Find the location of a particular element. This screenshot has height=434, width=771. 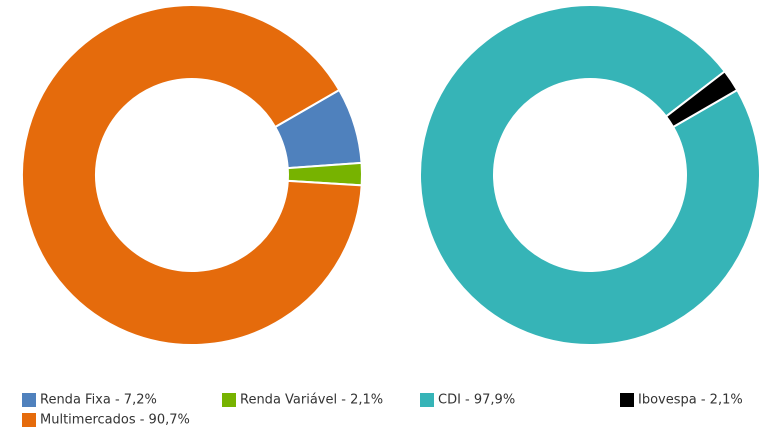

legend-label: Renda Variável - 2,1% is located at coordinates (311, 400).